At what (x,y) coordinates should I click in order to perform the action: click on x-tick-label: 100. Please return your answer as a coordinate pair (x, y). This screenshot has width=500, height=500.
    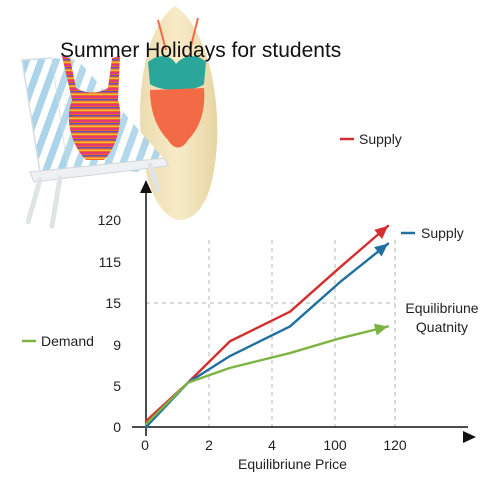
    Looking at the image, I should click on (335, 445).